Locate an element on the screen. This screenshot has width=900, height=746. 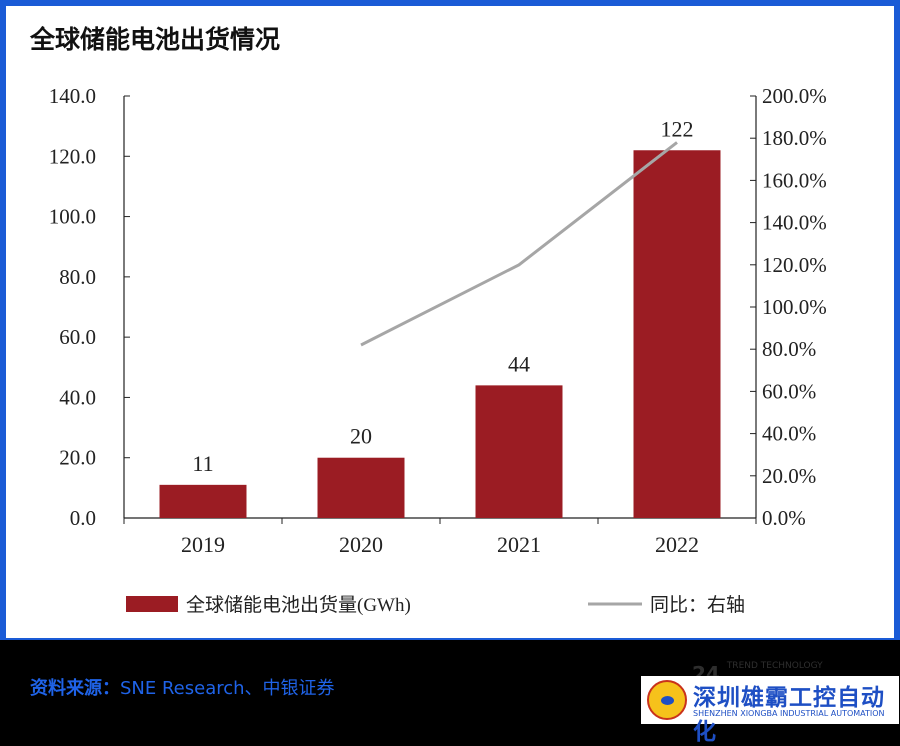
bar-data-label: 122 is located at coordinates (677, 128).